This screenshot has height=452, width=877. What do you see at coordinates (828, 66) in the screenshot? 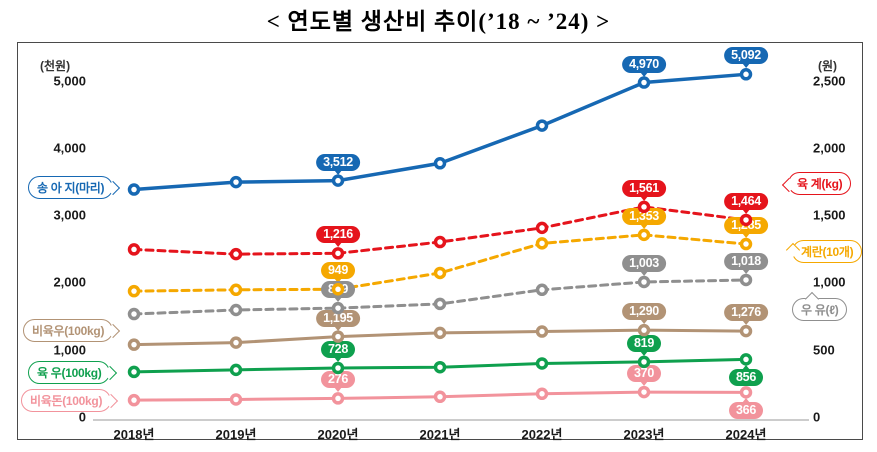
I see `right-axis-unit: (원)` at bounding box center [828, 66].